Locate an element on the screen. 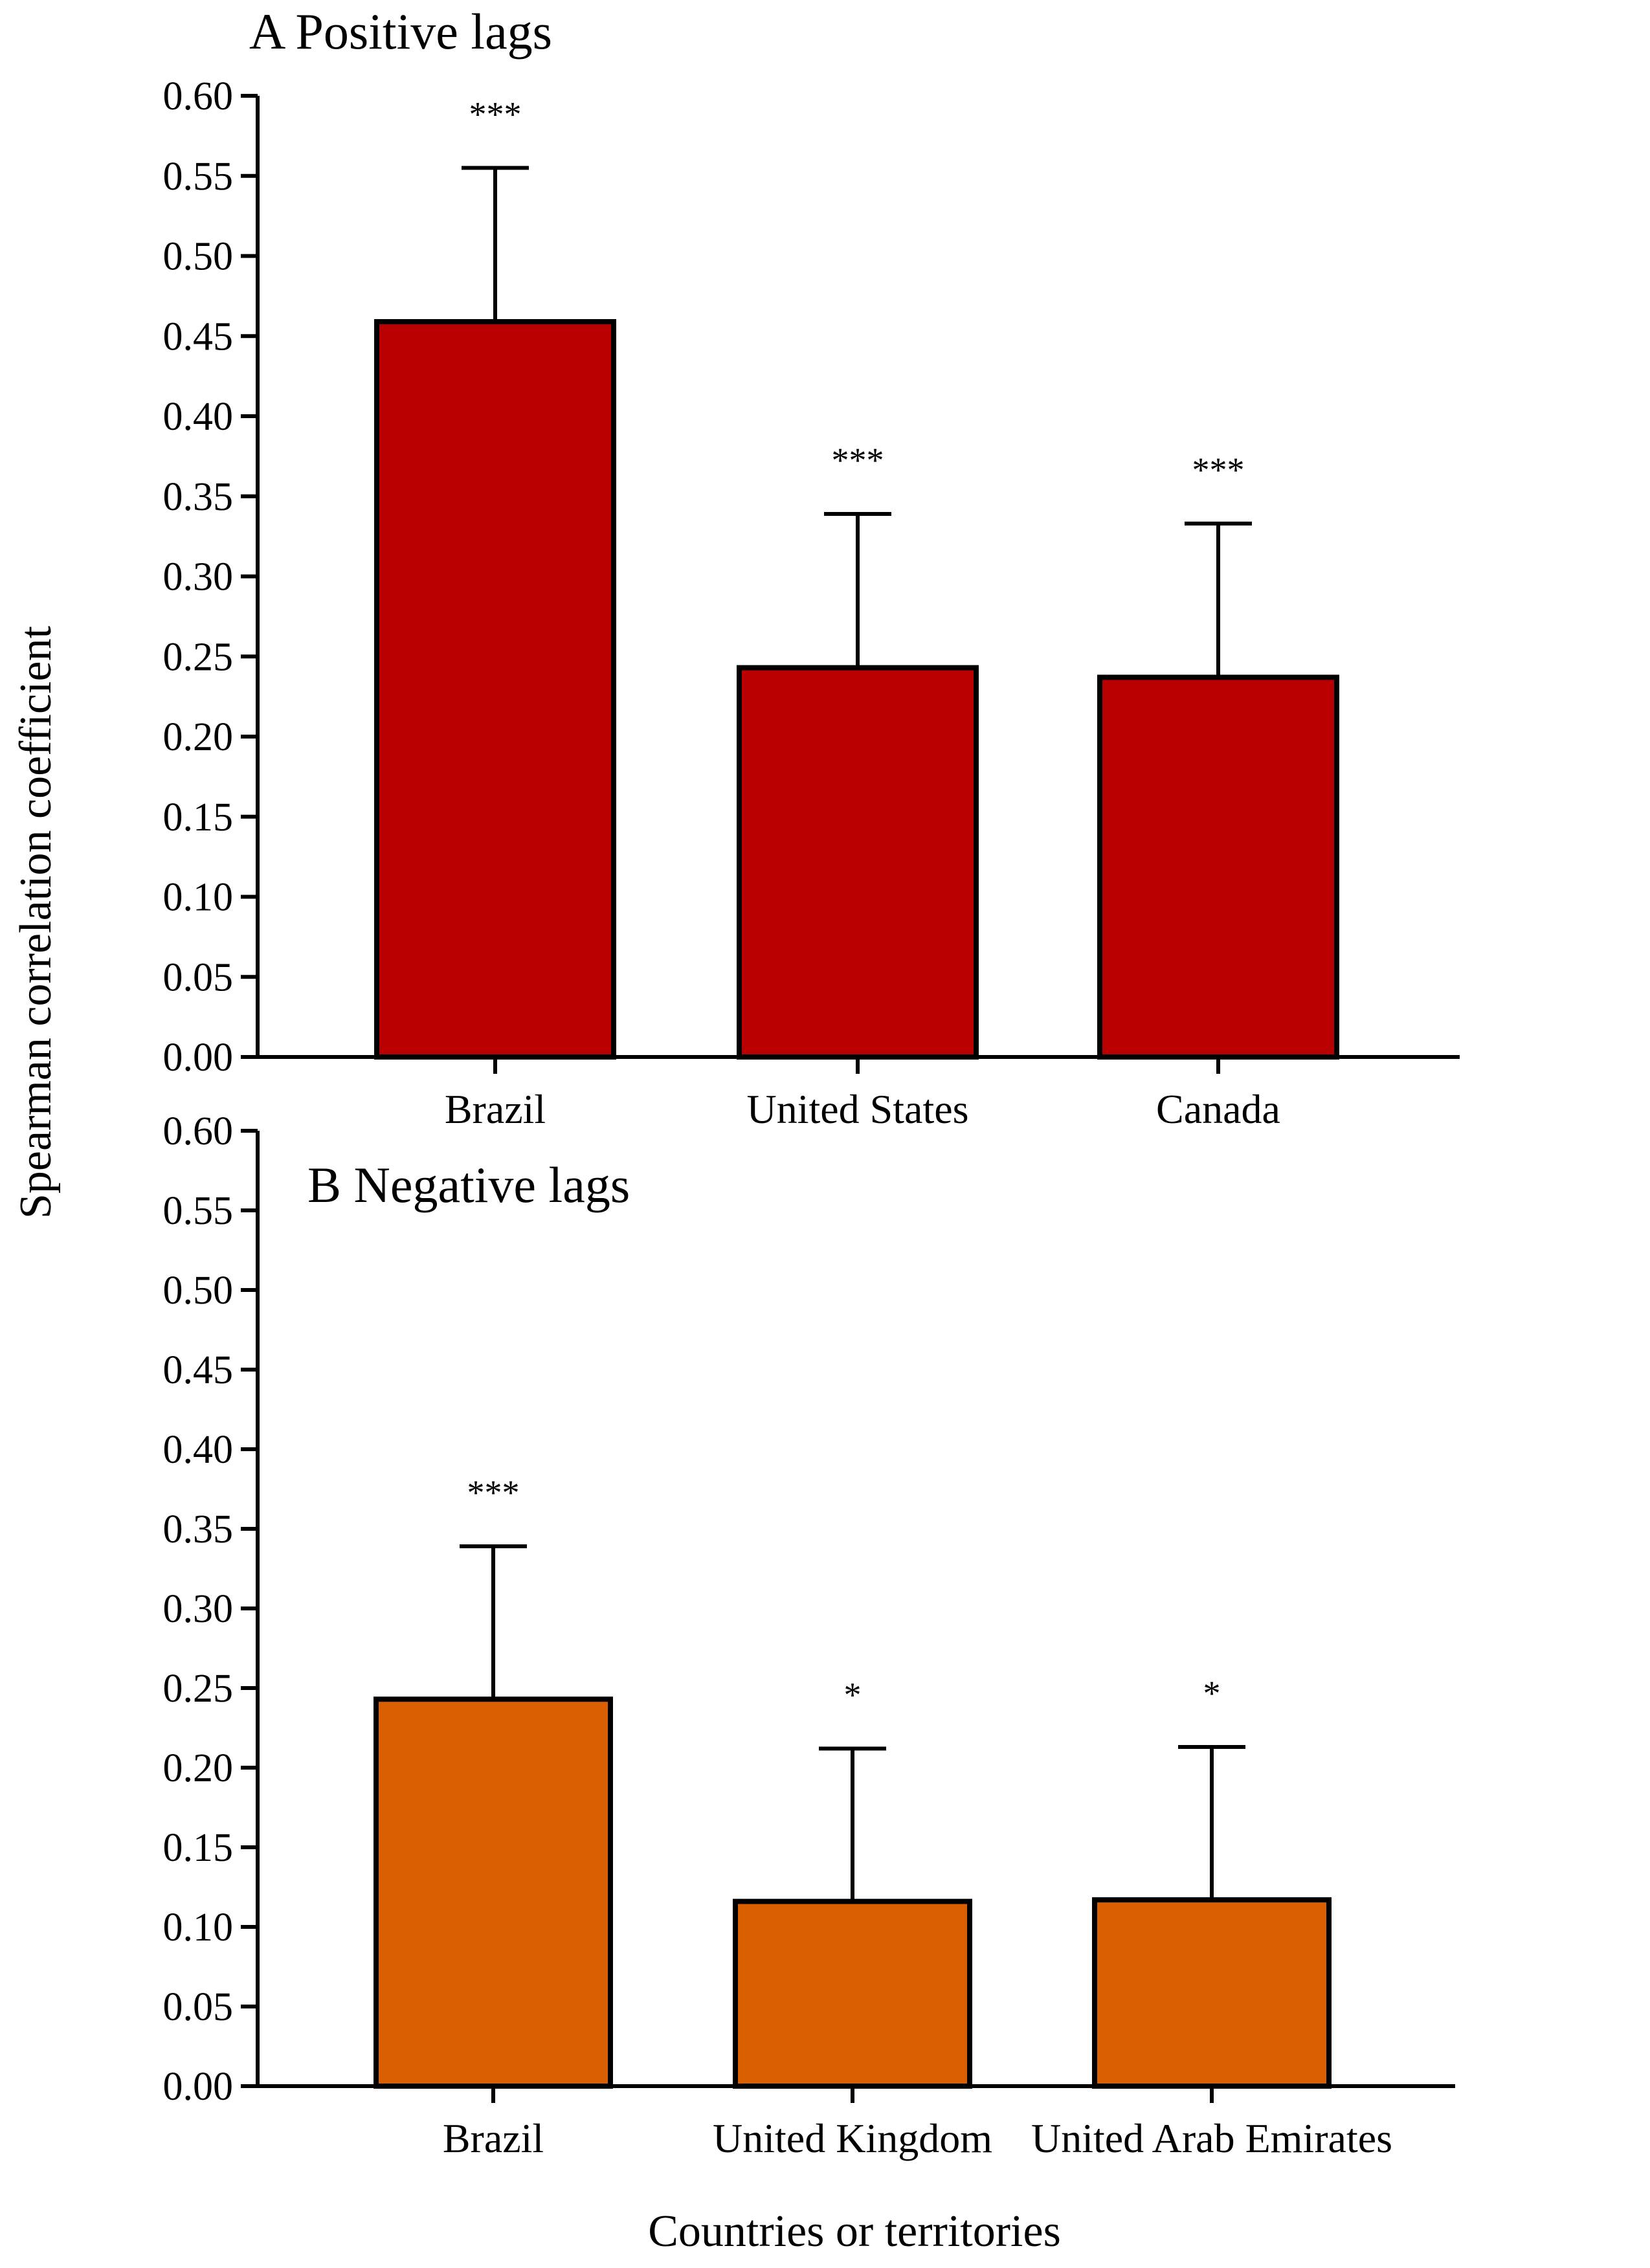  y-axis-title: Spearman correlation coefficient is located at coordinates (36, 922).